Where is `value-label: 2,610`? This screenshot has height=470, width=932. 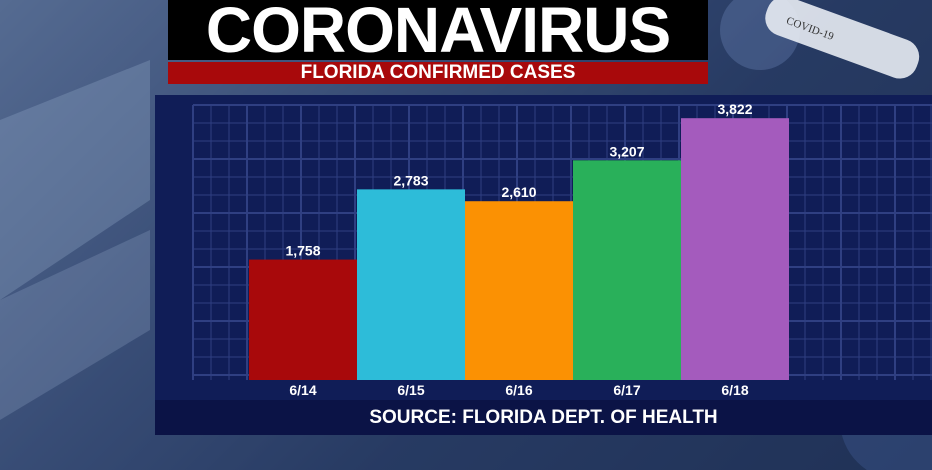
value-label: 2,610 is located at coordinates (518, 192).